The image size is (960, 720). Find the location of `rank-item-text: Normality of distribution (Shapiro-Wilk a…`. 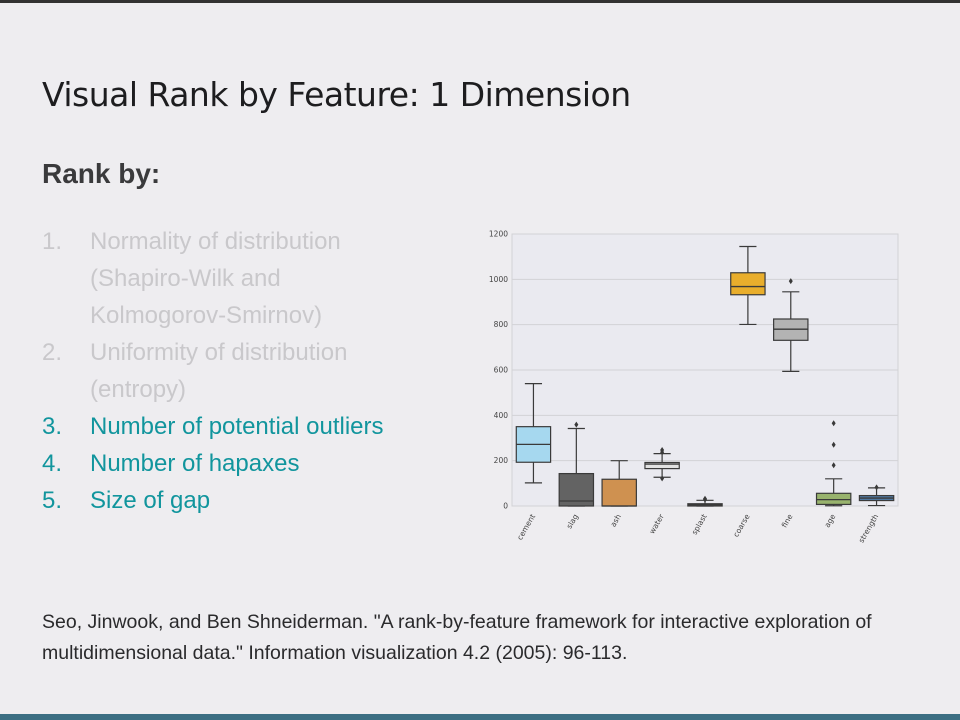

rank-item-text: Normality of distribution (Shapiro-Wilk a… is located at coordinates (266, 278).